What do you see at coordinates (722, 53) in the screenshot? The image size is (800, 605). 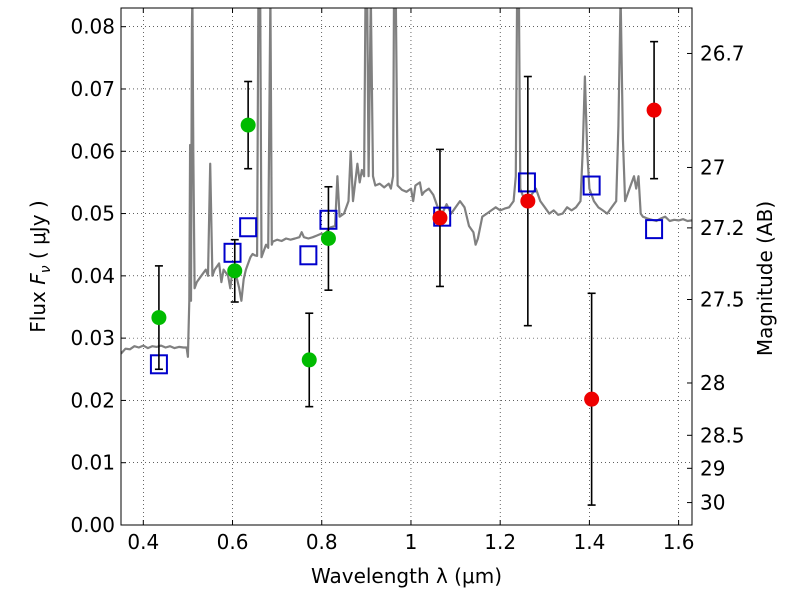 I see `right-tick-label: 26.7` at bounding box center [722, 53].